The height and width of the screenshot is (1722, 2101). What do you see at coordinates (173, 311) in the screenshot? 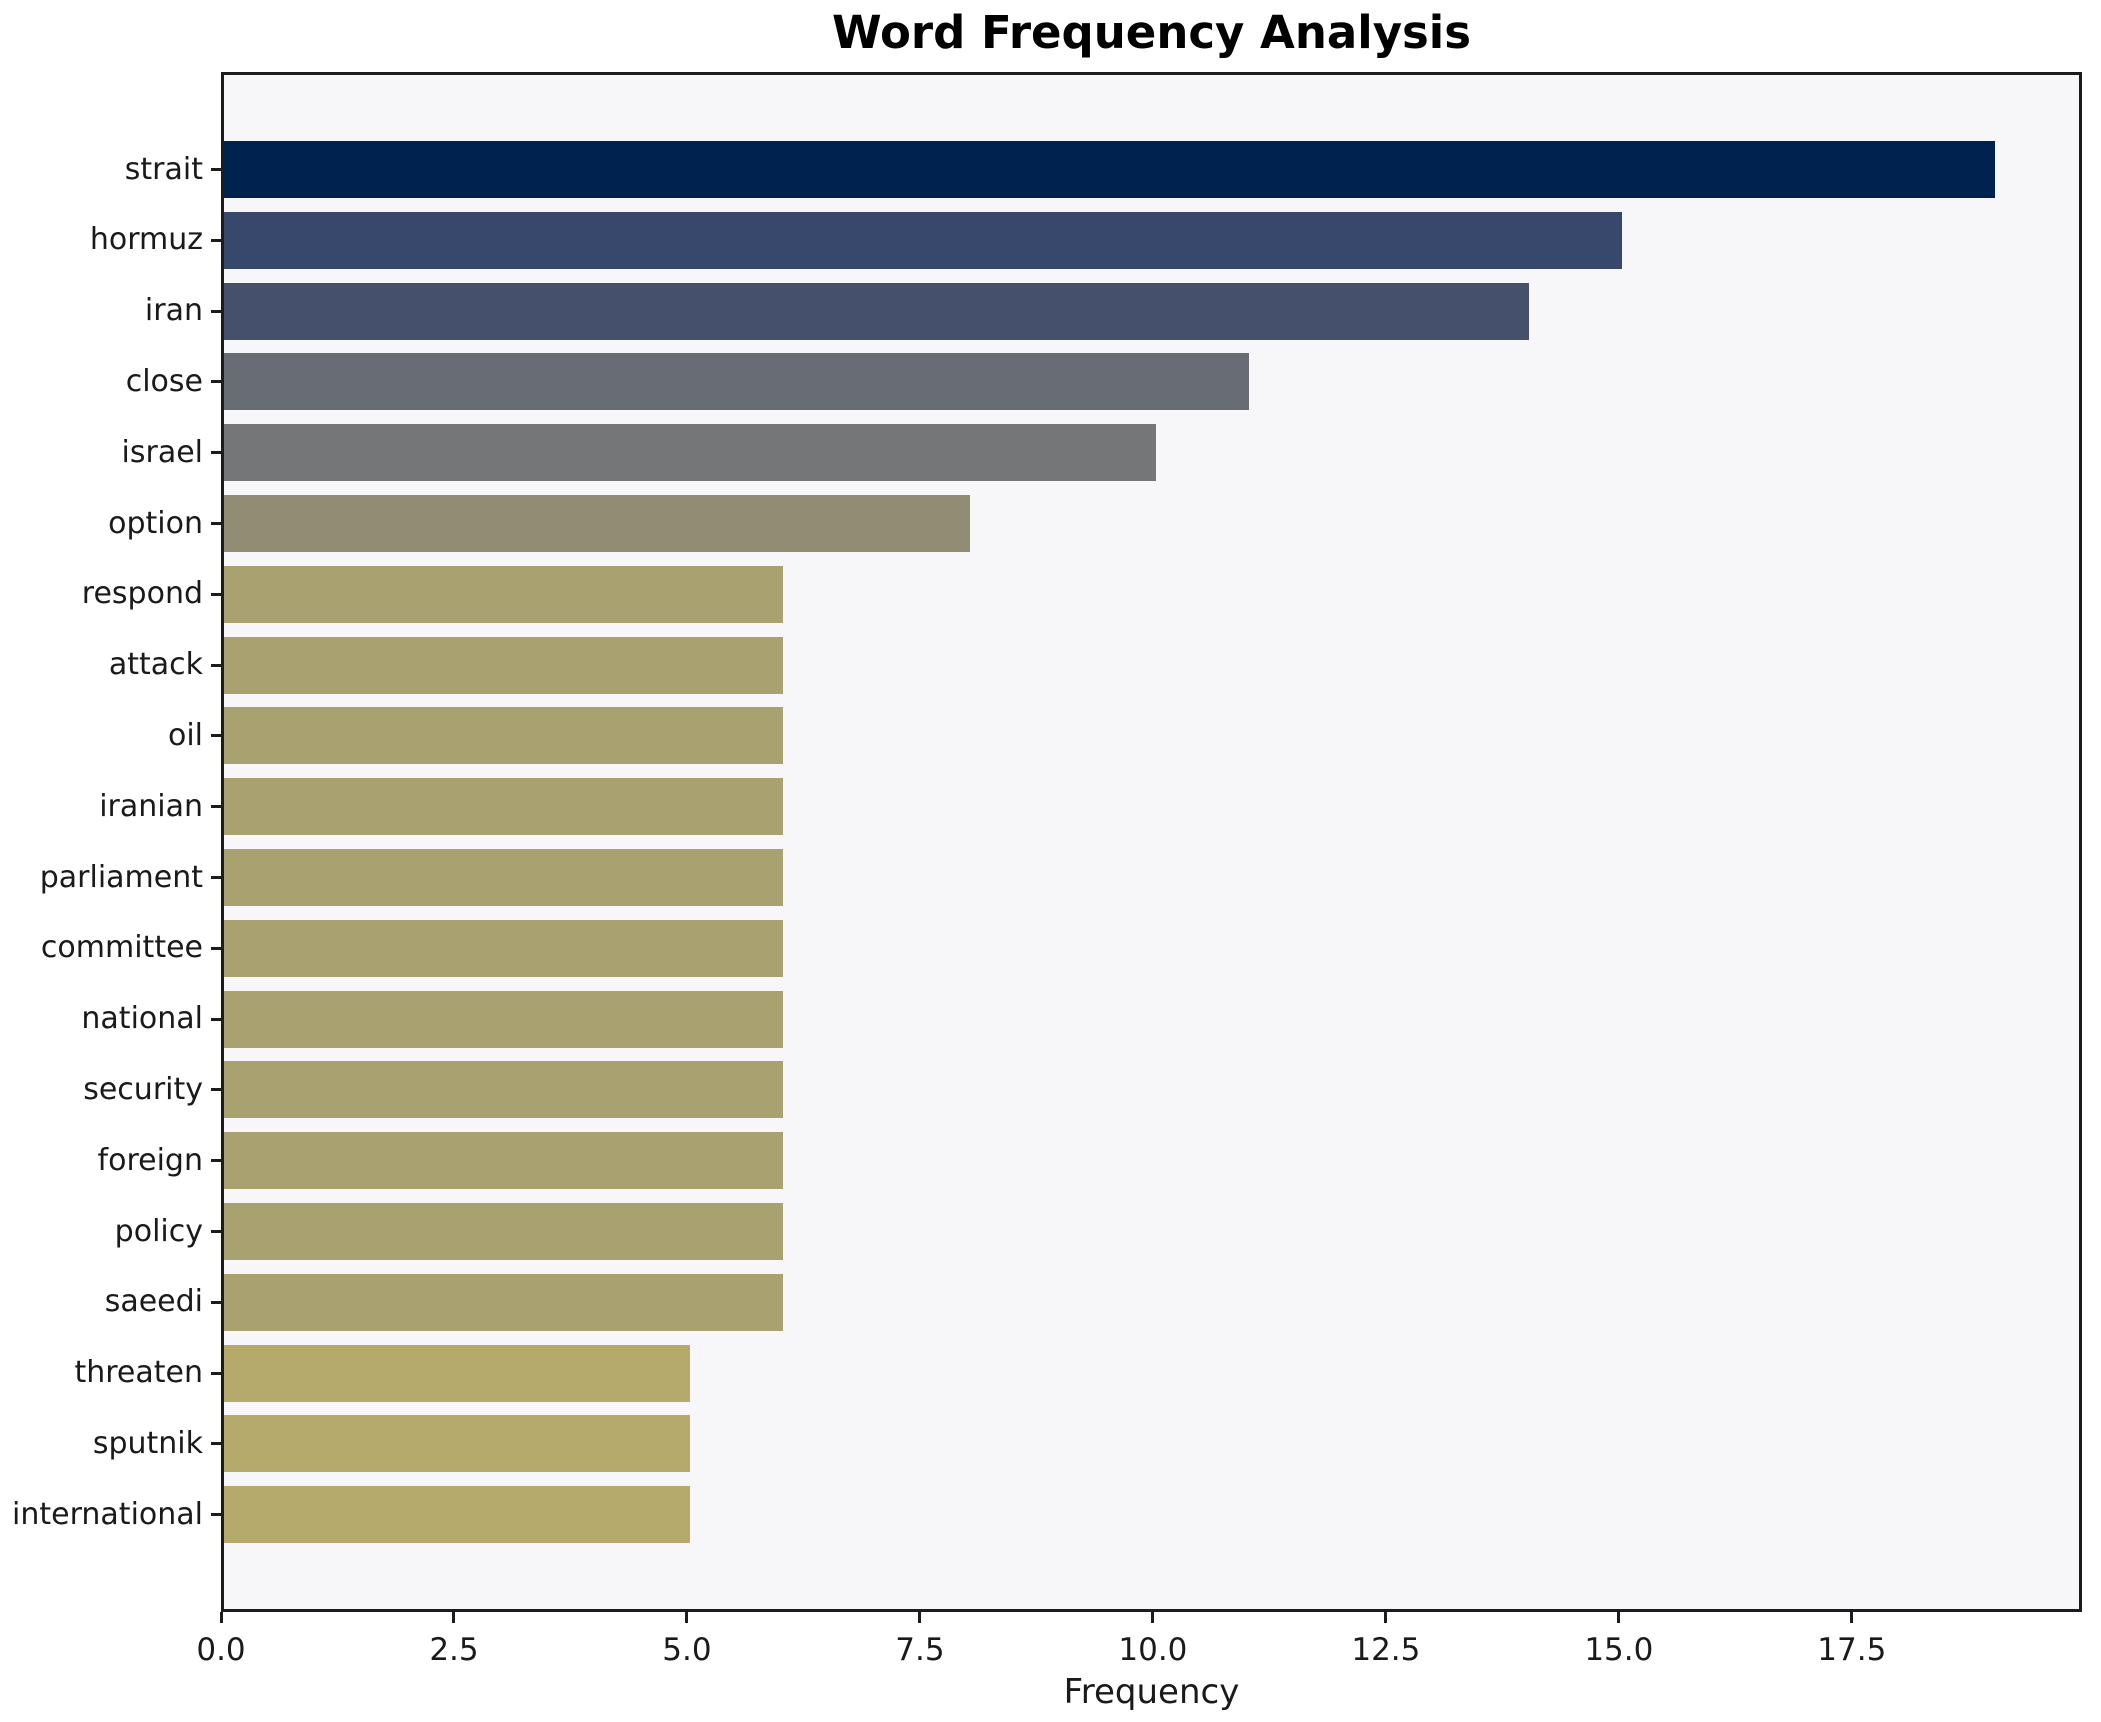
I see `y-label-iran: iran` at bounding box center [173, 311].